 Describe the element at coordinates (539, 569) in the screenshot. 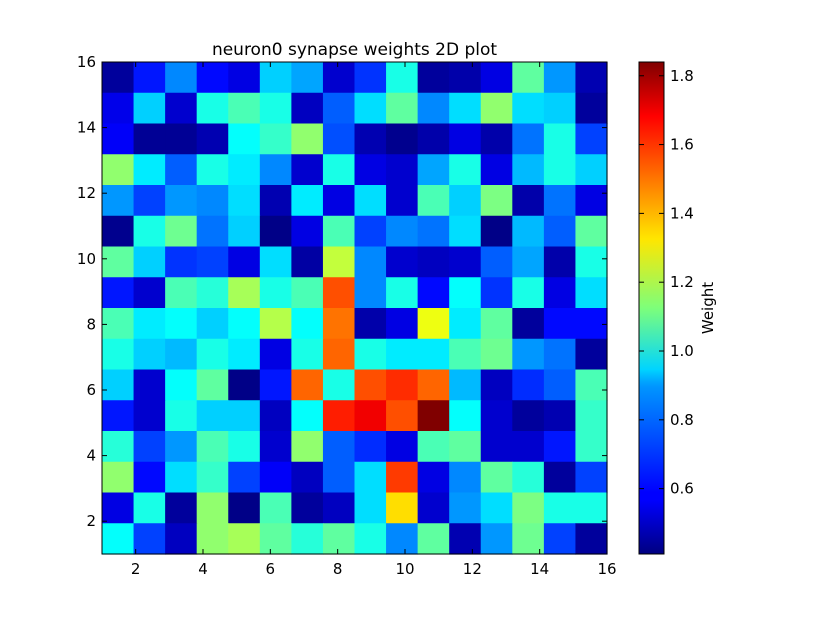

I see `x-tick-label: 14` at that location.